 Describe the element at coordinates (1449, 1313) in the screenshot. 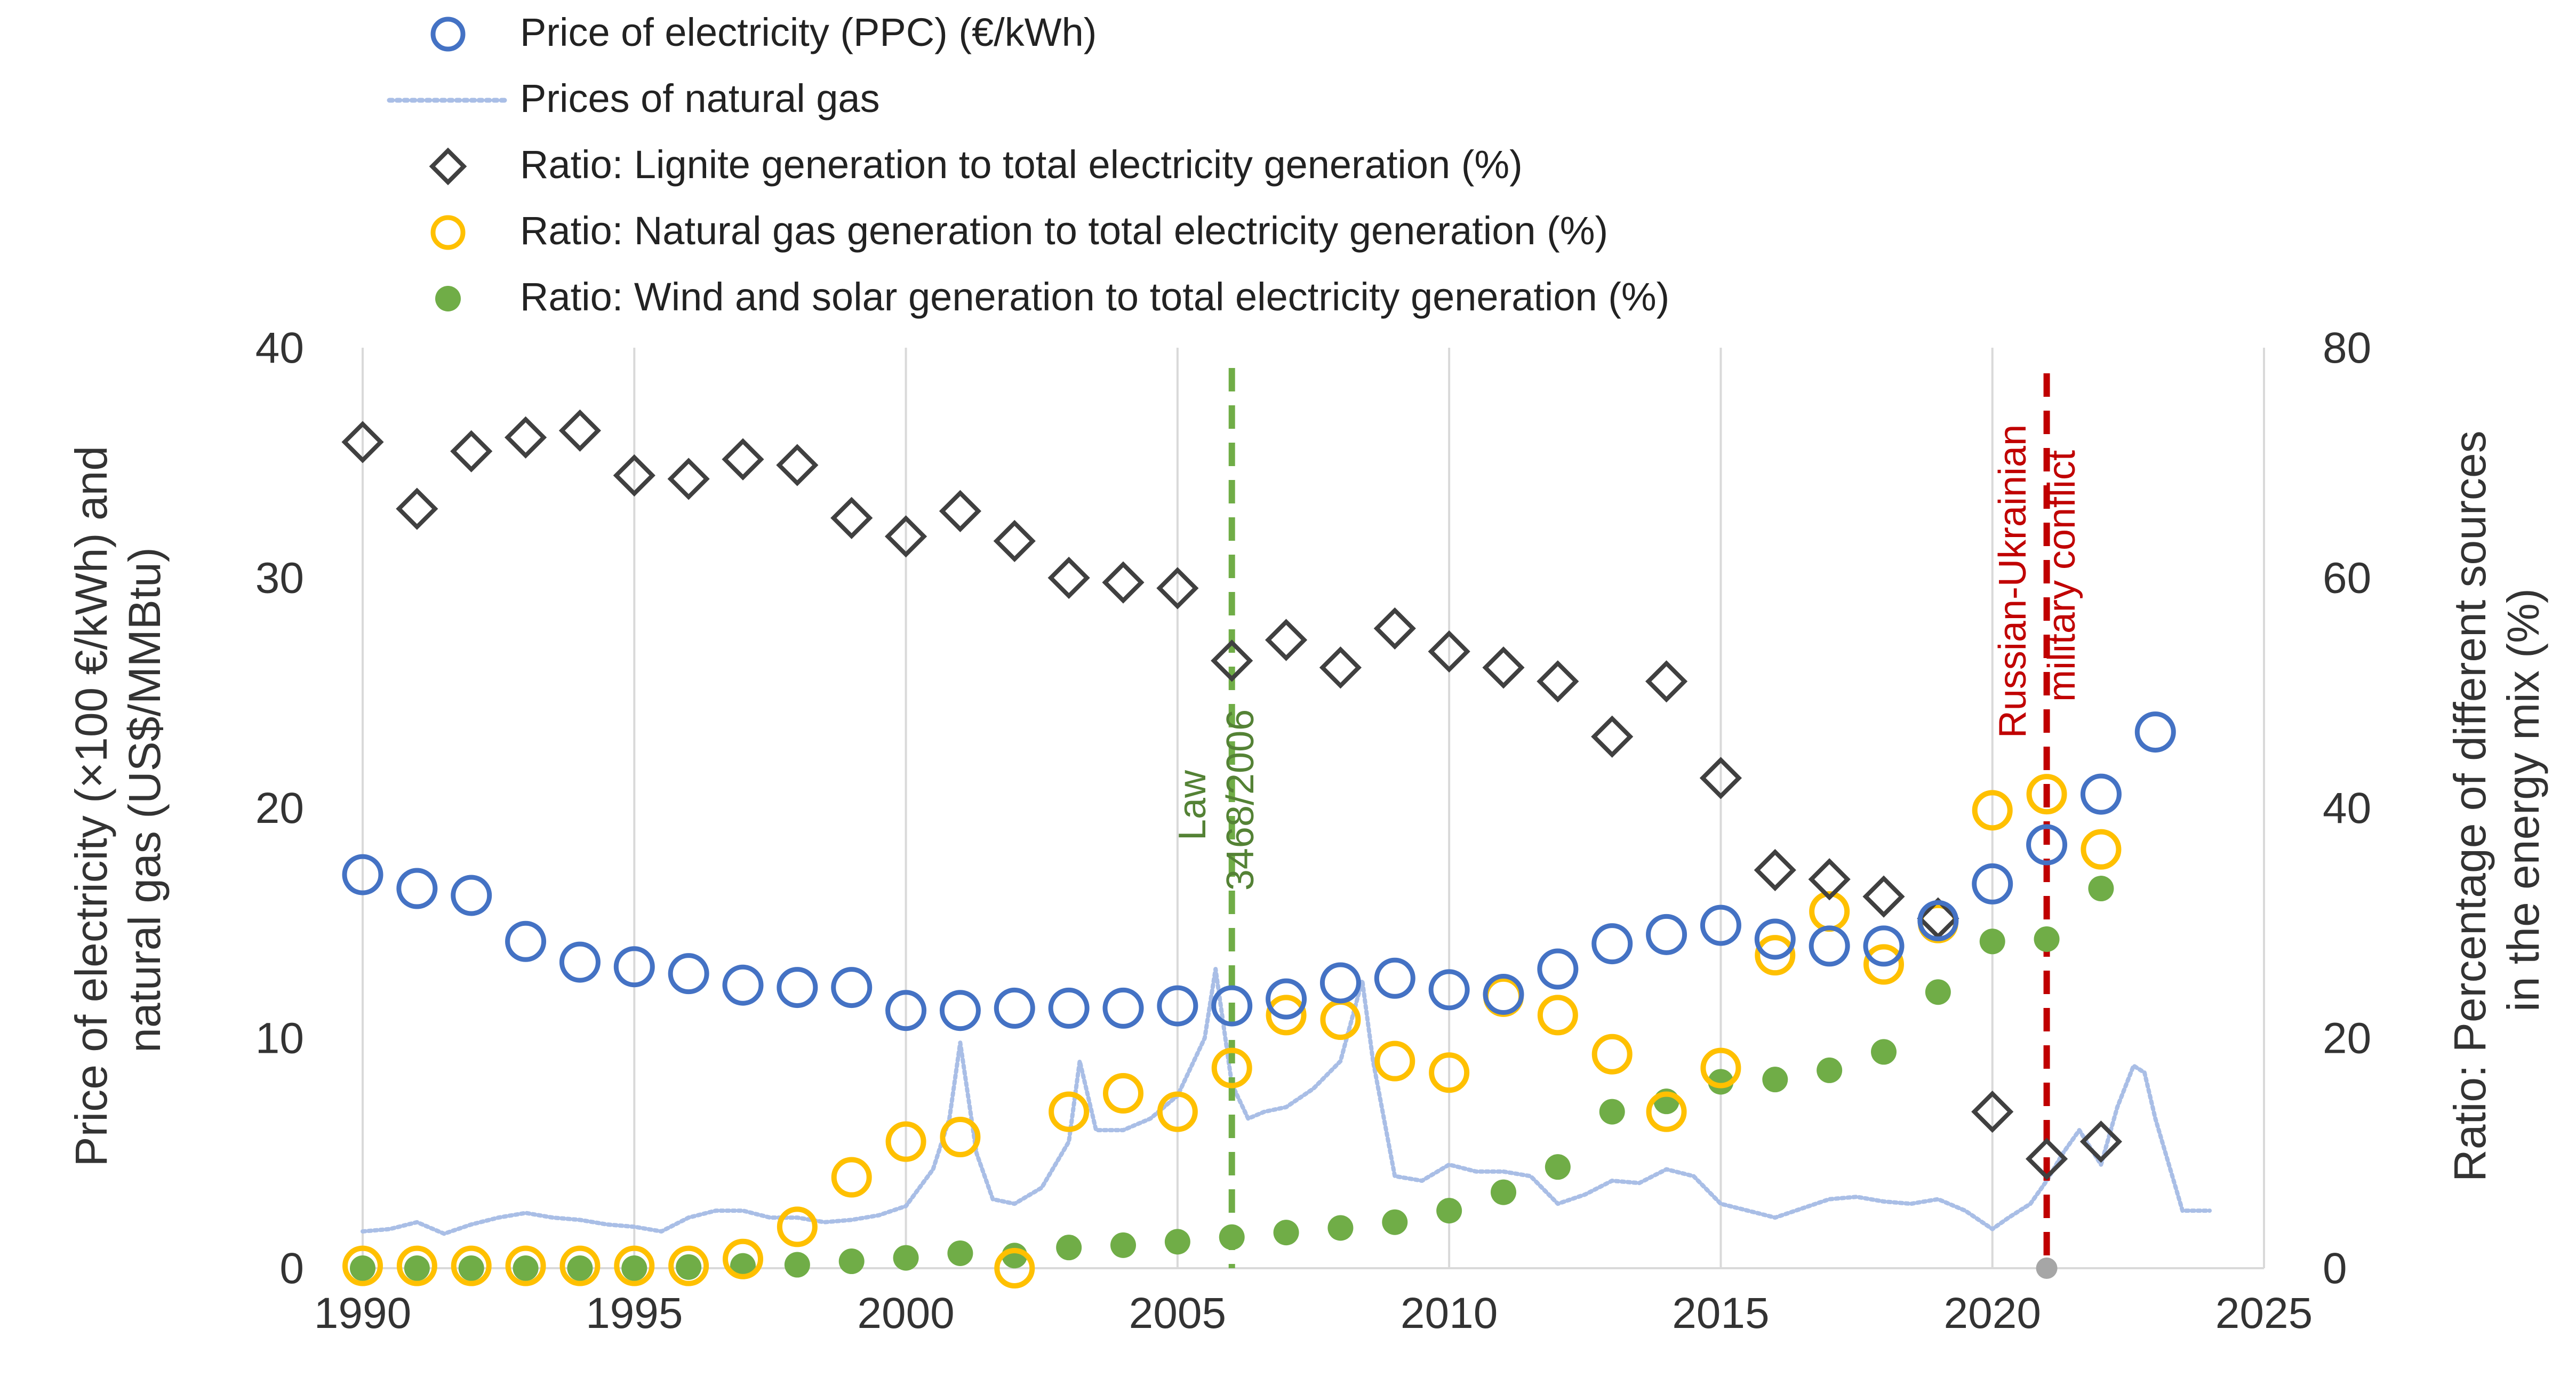

I see `x-tick-label: 2010` at that location.